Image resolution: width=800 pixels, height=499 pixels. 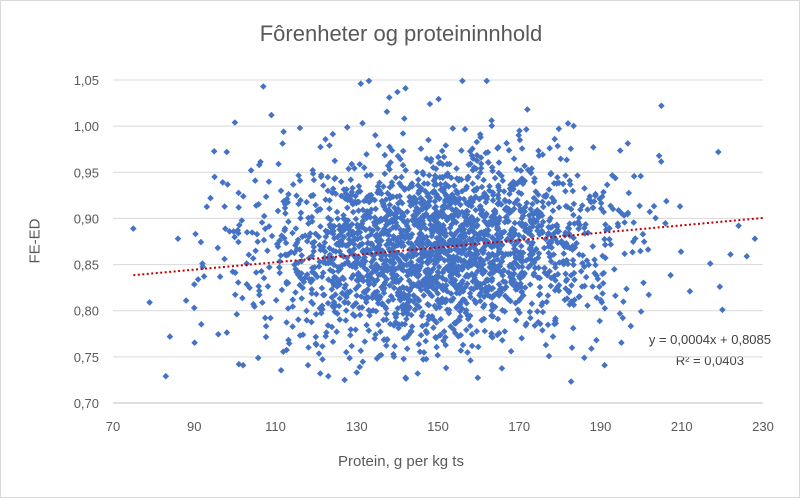 I want to click on x-tick-label: 130, so click(x=357, y=426).